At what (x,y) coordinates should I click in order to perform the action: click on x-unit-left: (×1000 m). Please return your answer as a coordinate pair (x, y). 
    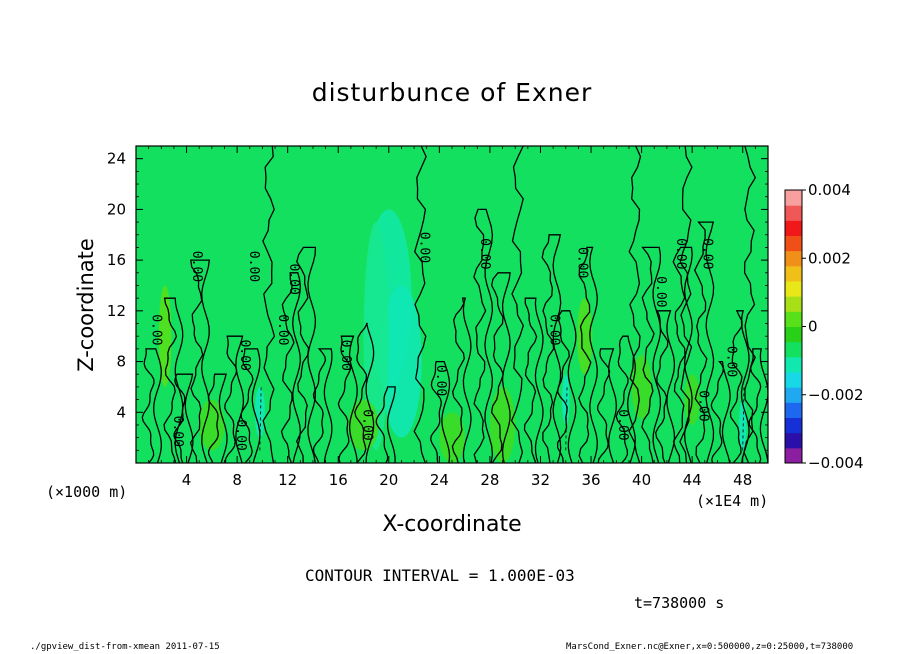
    Looking at the image, I should click on (87, 492).